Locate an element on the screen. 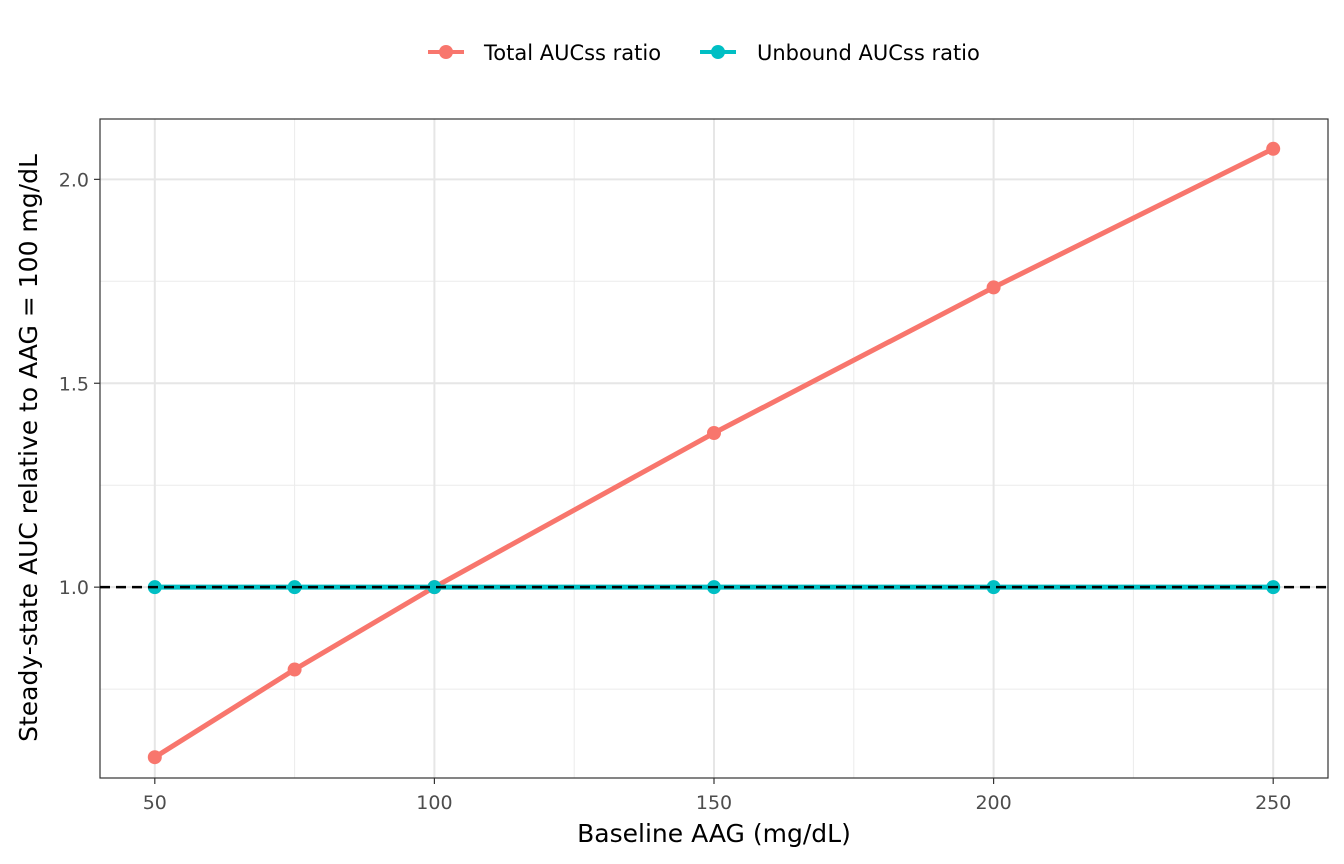 This screenshot has height=864, width=1344. y-axis-ticks: 1.0 1.5 2.0 is located at coordinates (79, 384).